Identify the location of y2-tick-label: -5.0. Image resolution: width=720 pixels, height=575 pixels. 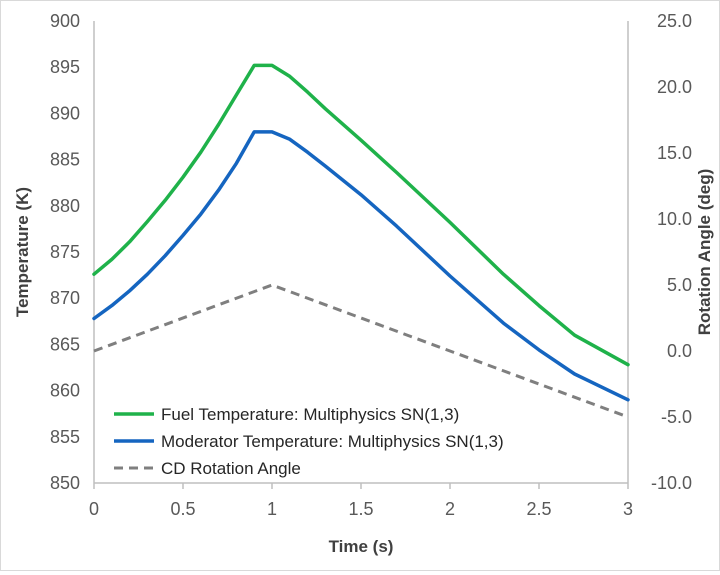
(676, 417).